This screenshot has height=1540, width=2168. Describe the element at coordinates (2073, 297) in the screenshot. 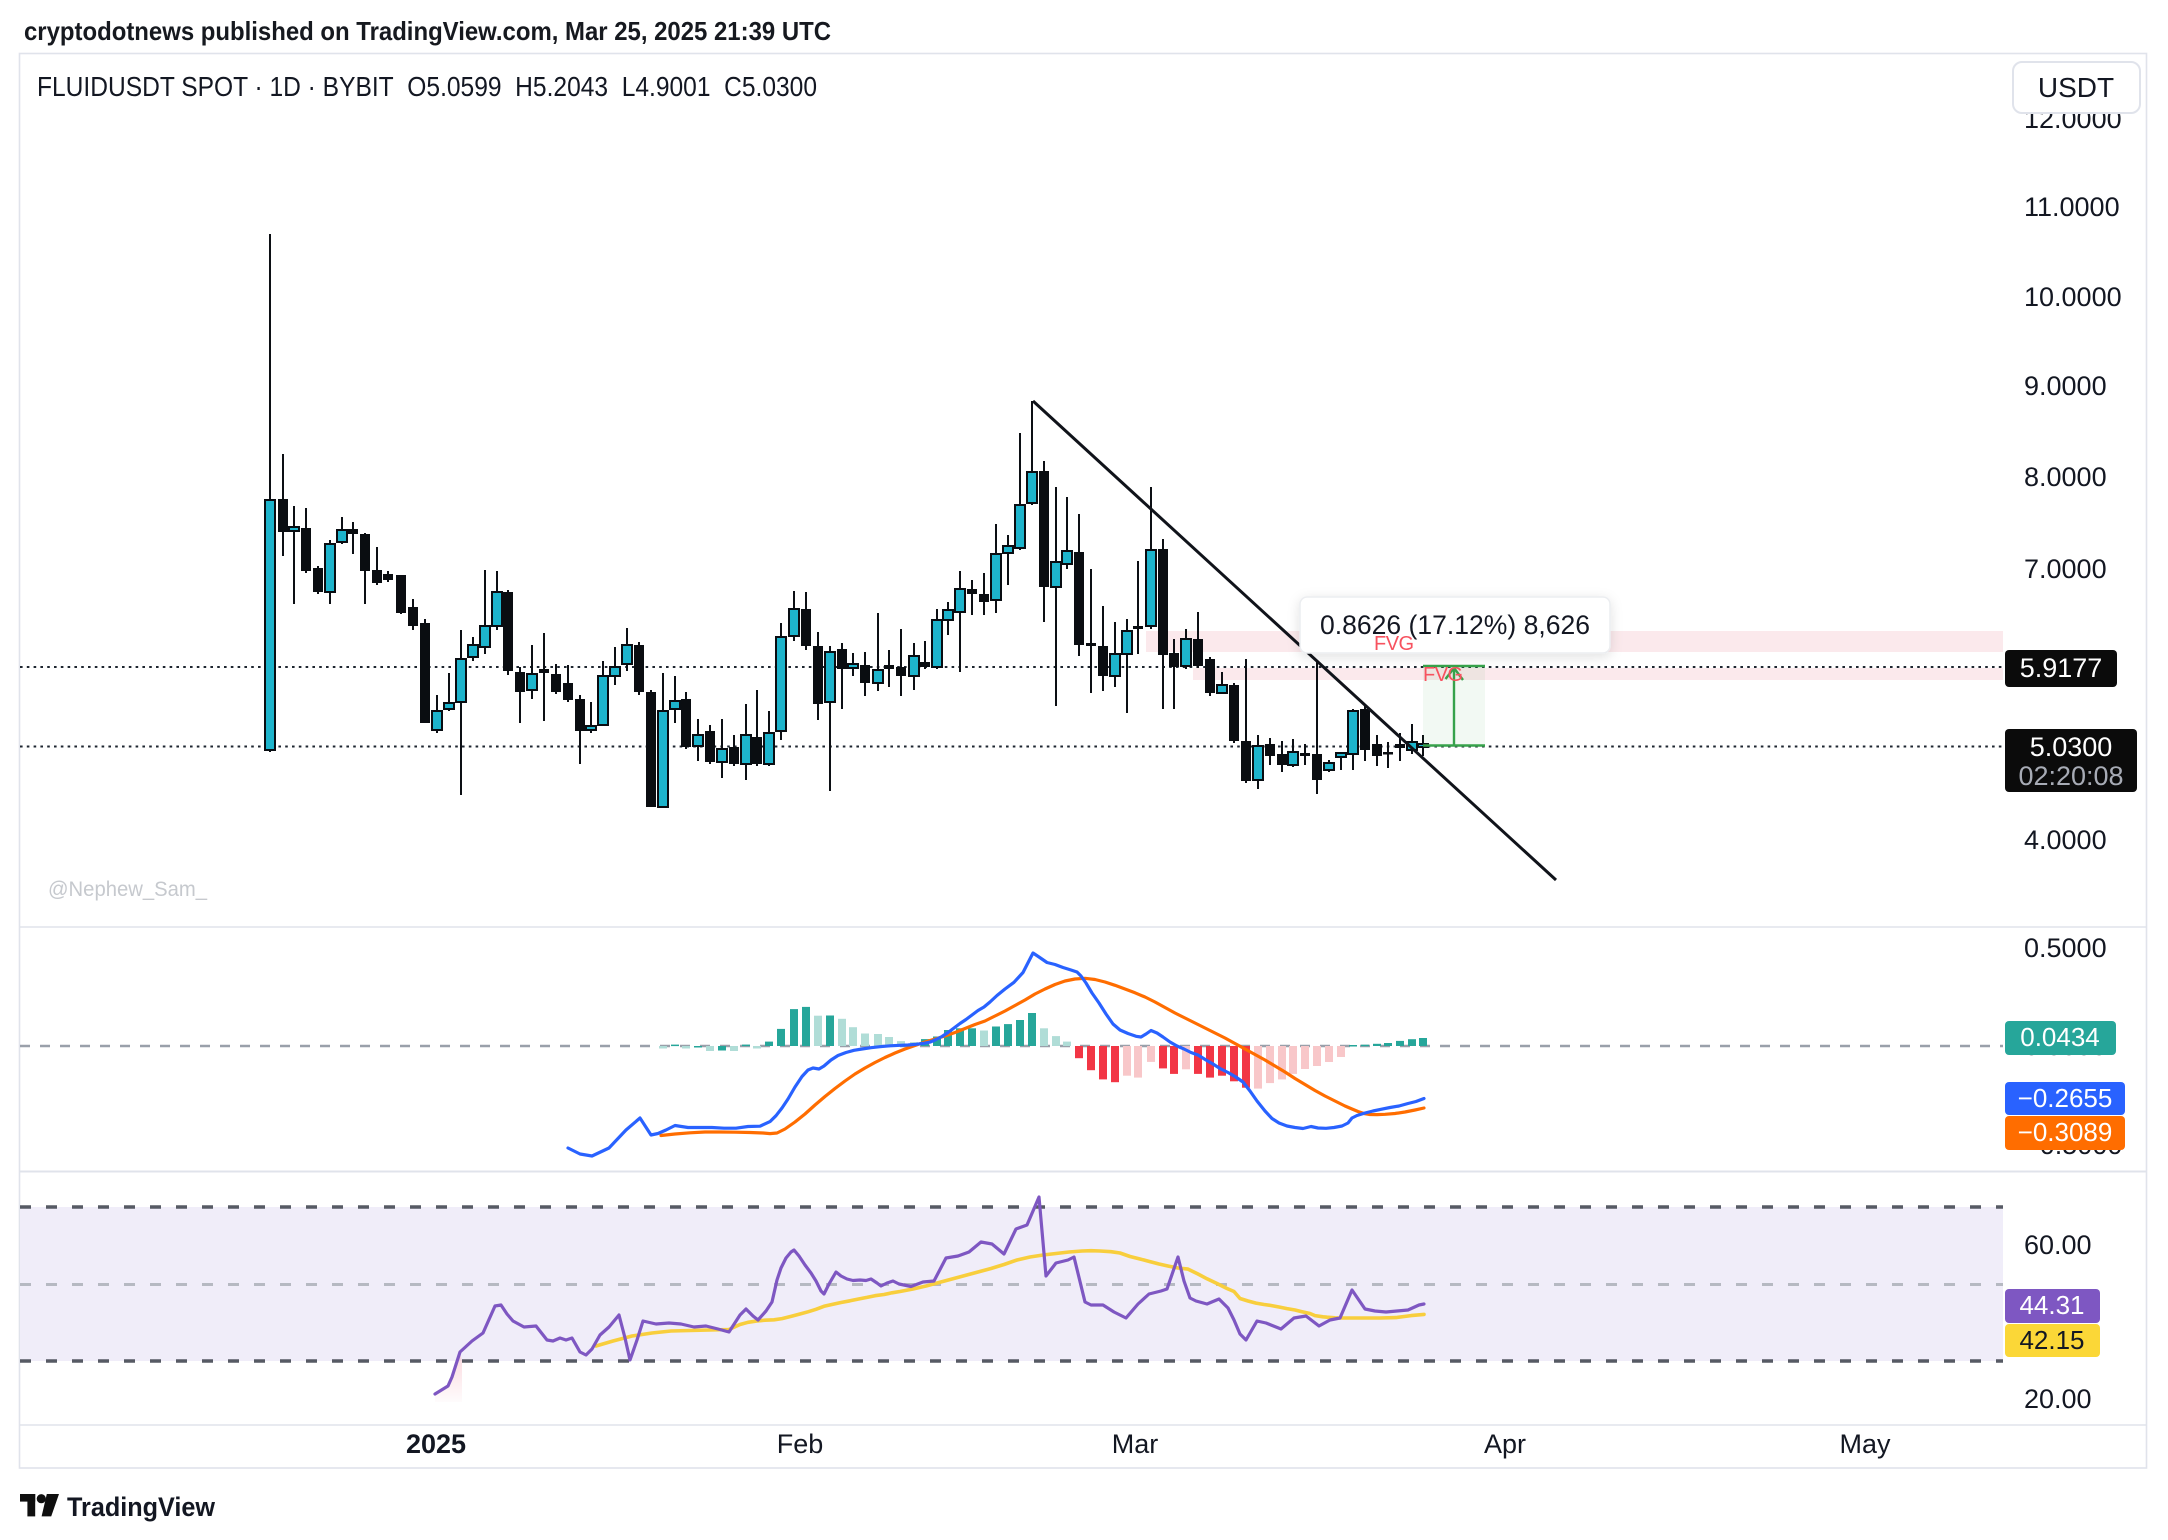

I see `svg-text: 10.0000` at that location.